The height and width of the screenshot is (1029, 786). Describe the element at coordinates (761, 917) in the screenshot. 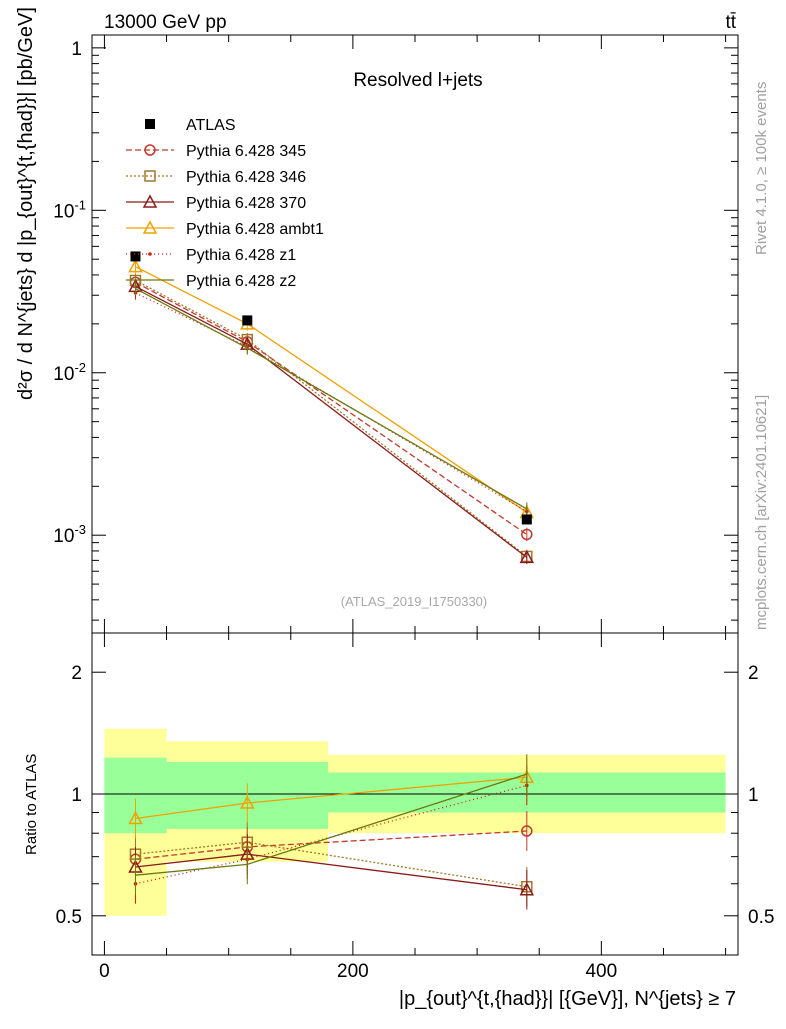

I see `ratio-tick-label-right: 0.5` at that location.